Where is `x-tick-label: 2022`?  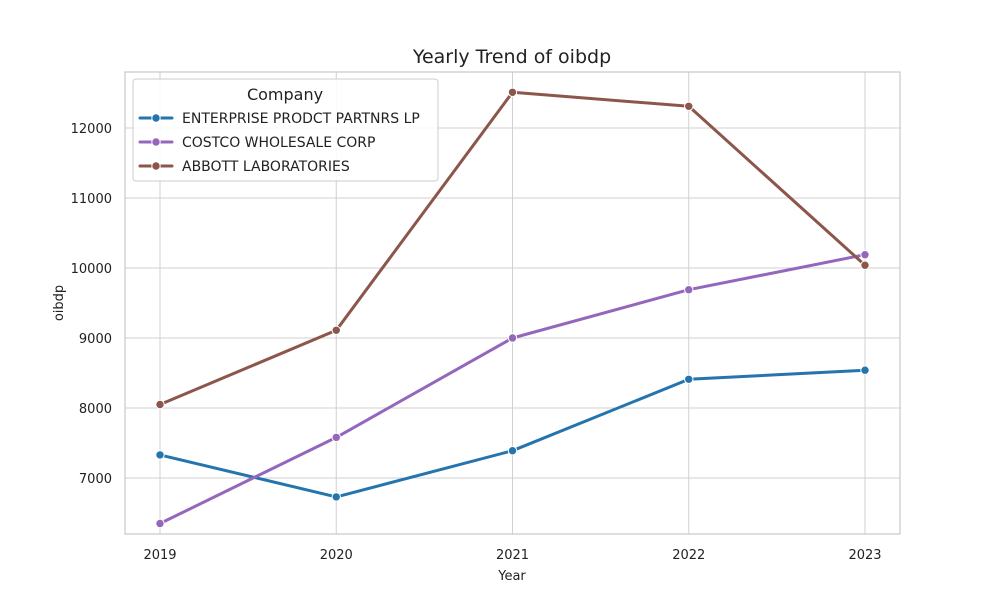
x-tick-label: 2022 is located at coordinates (688, 555).